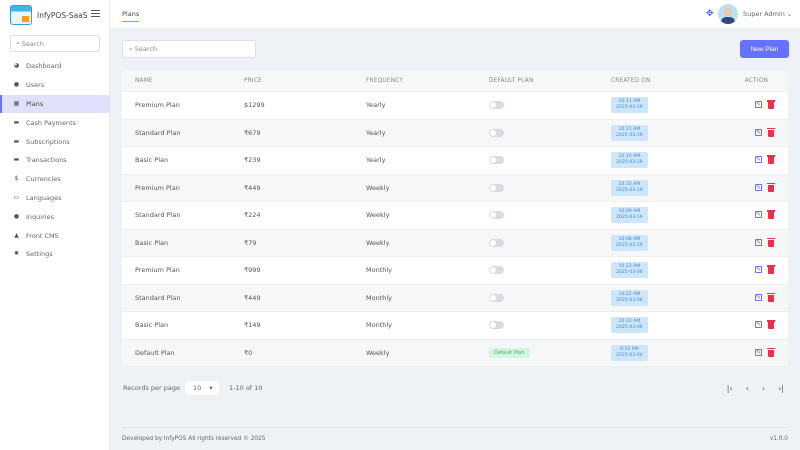 The width and height of the screenshot is (800, 450). Describe the element at coordinates (778, 439) in the screenshot. I see `version: v1.0.0` at that location.